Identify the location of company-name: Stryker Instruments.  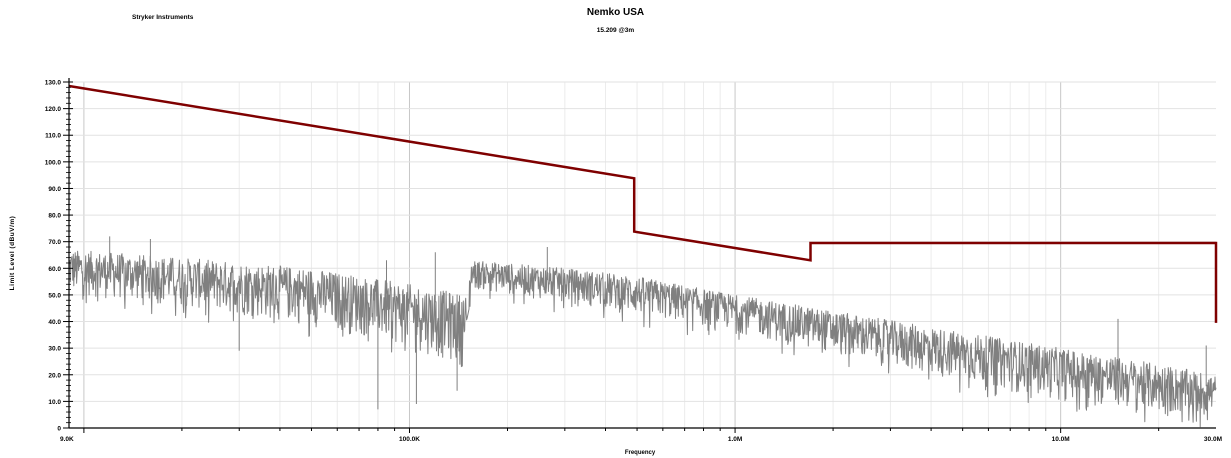
(163, 17).